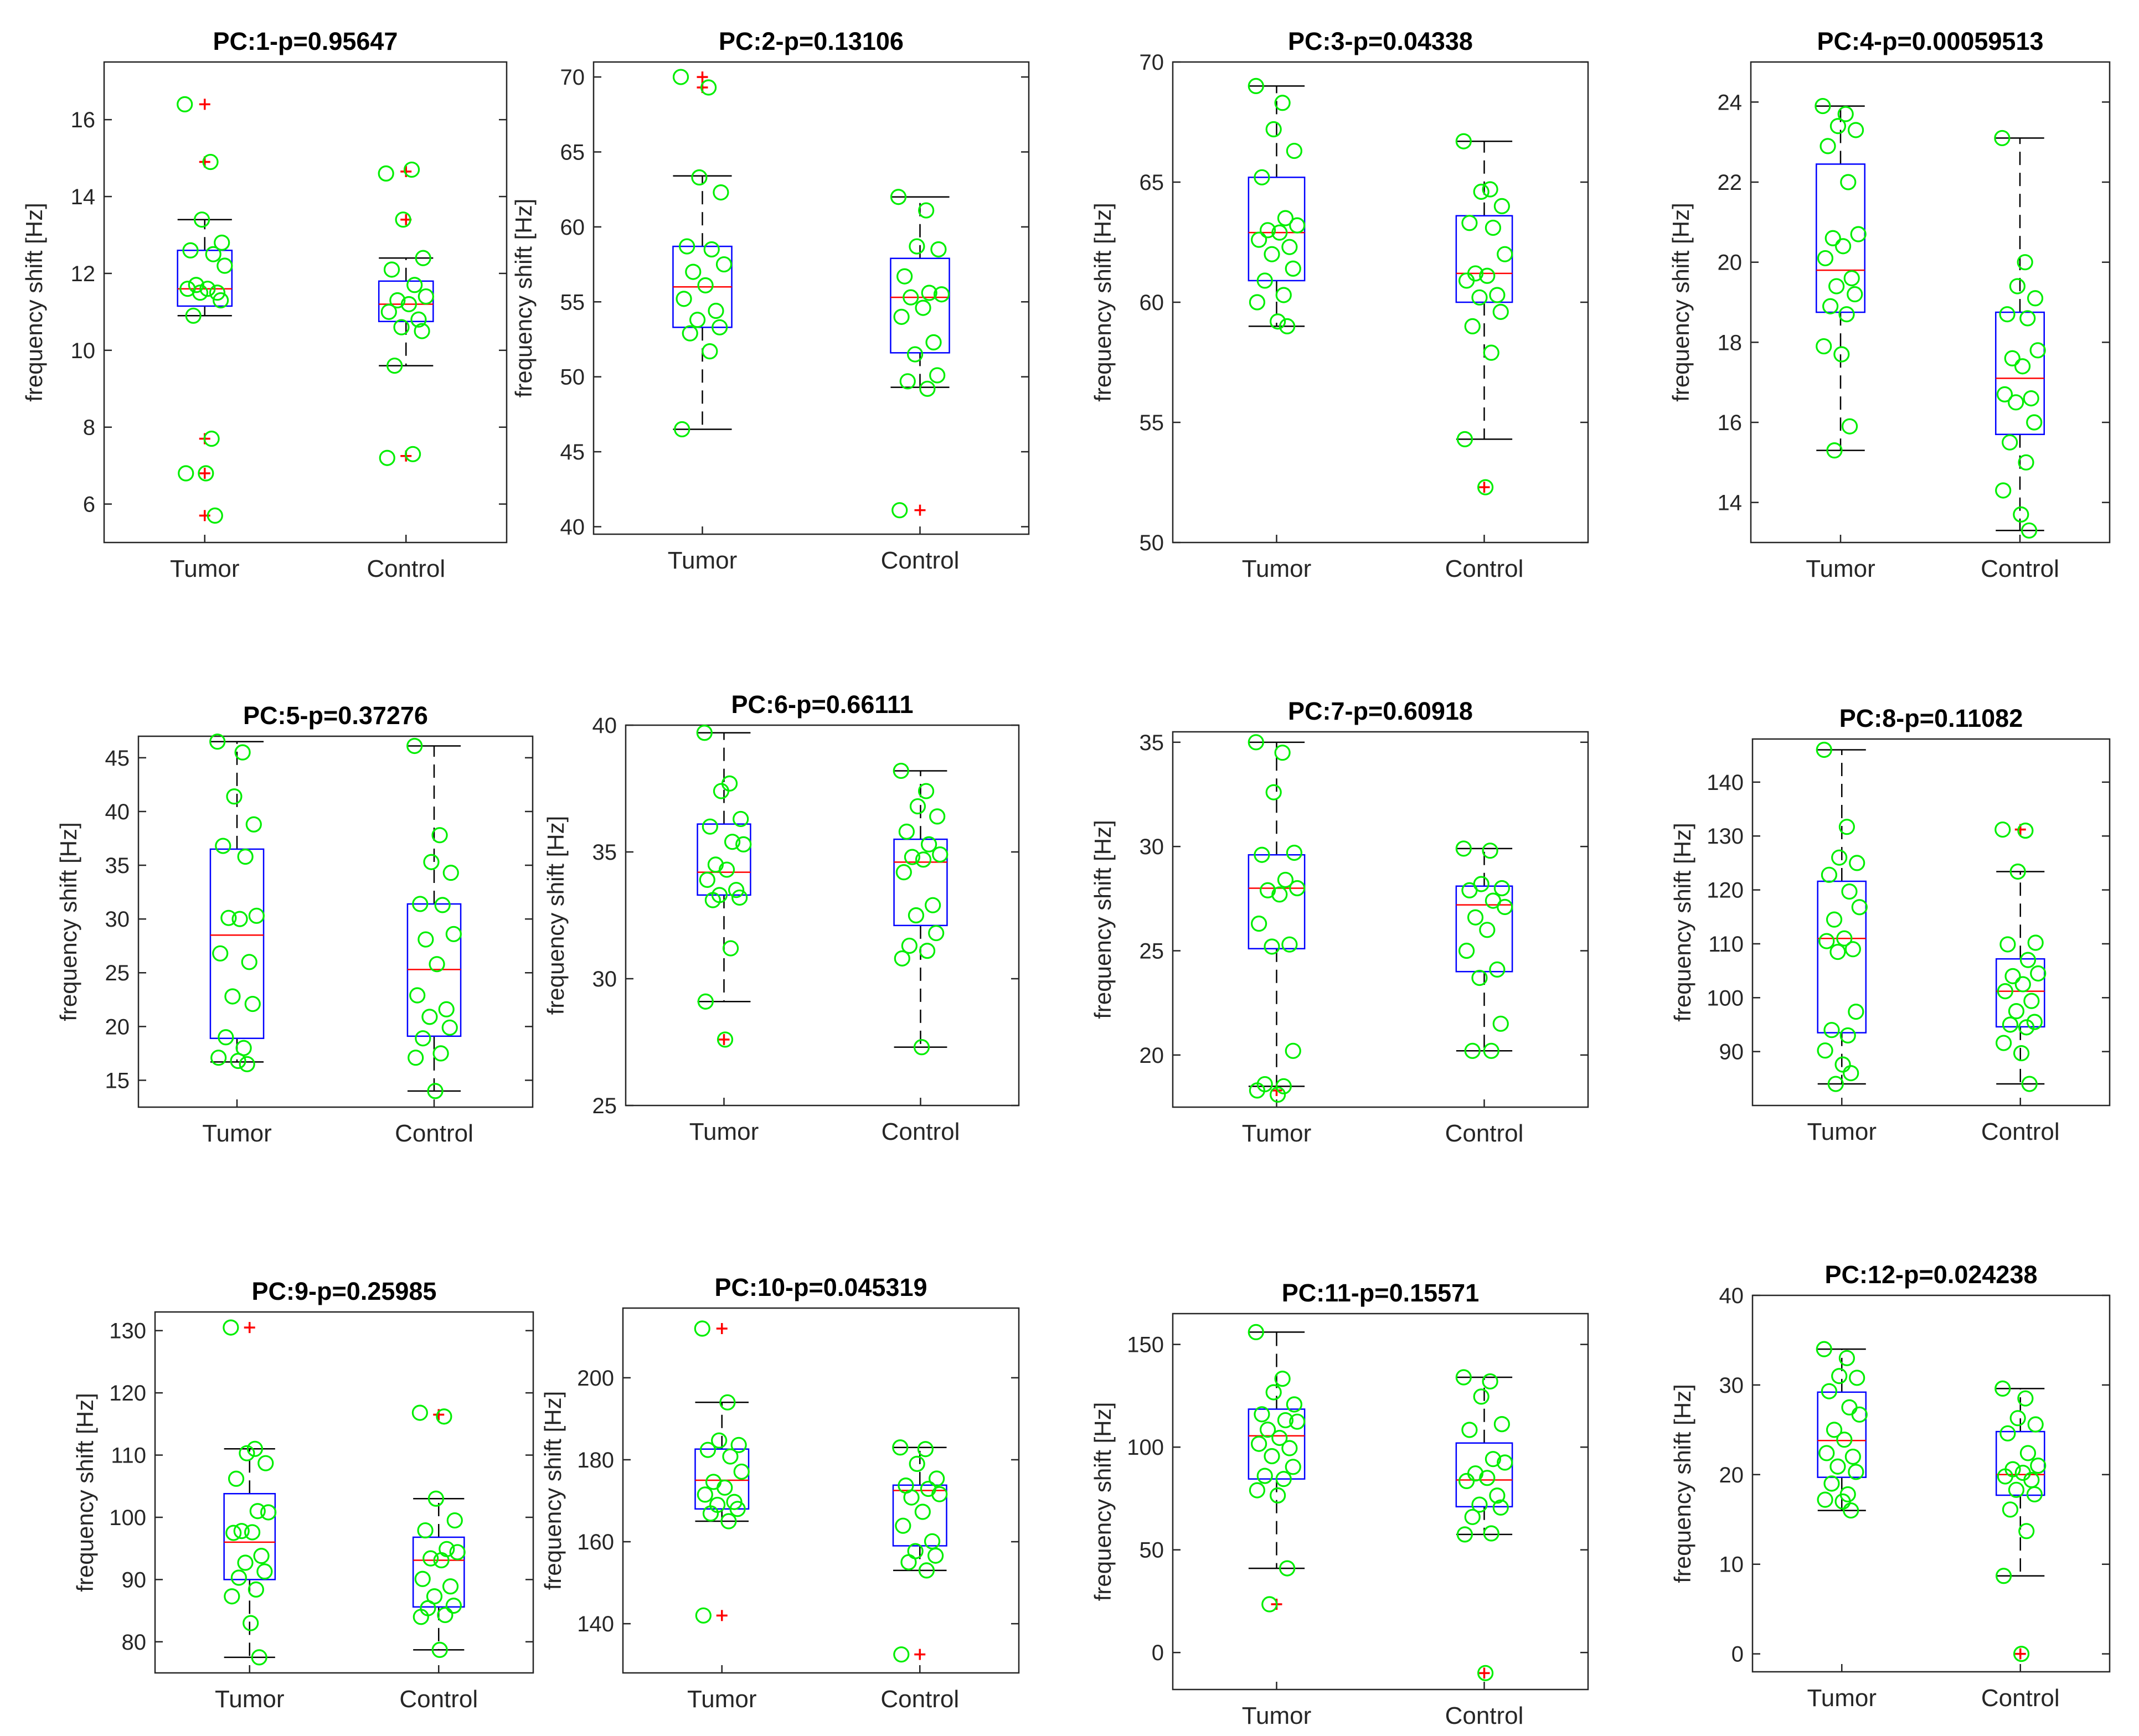 Image resolution: width=2139 pixels, height=1736 pixels. I want to click on x-tick-label: Tumor, so click(250, 1699).